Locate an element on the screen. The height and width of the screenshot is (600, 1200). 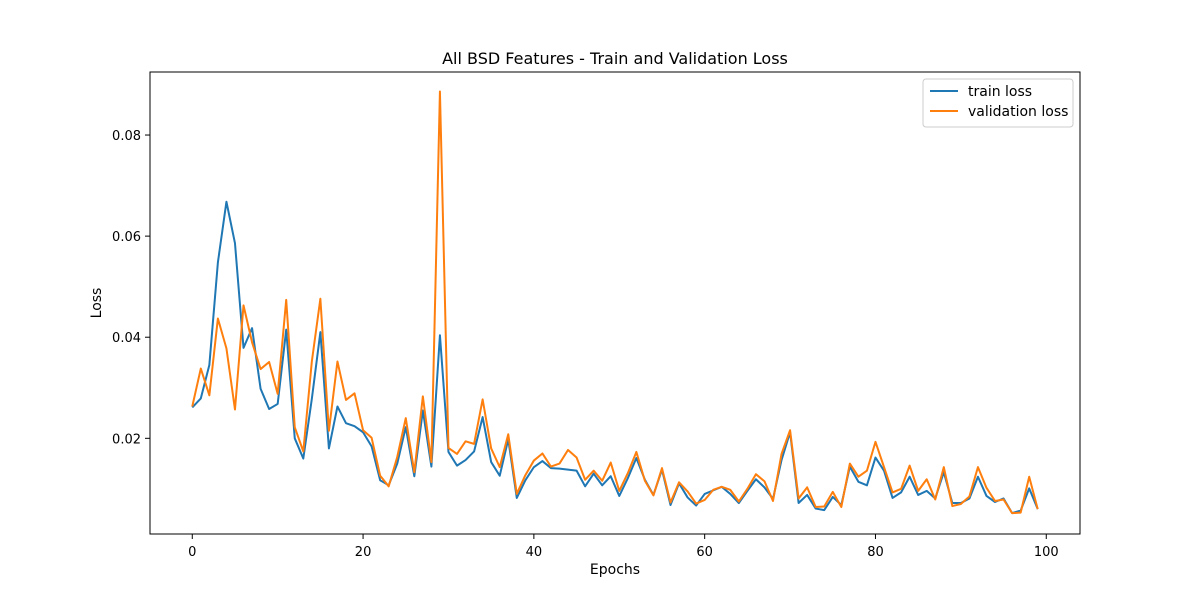
y-tick-label: 0.04 is located at coordinates (126, 338).